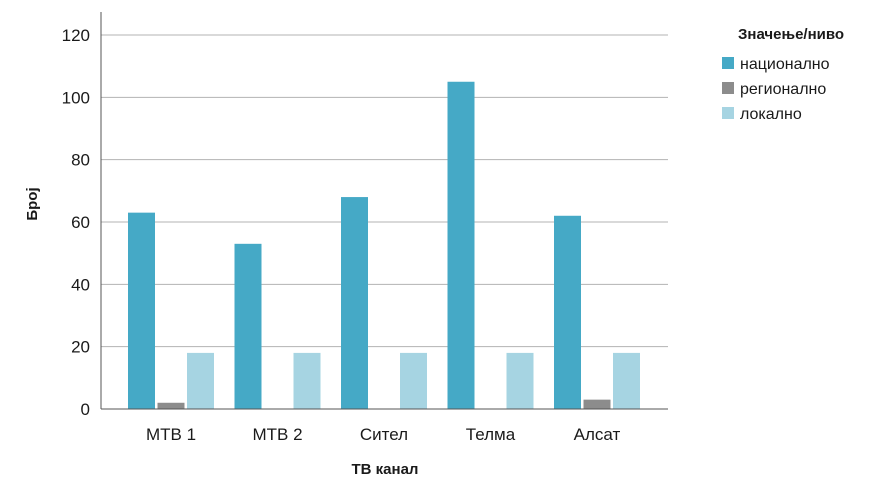  What do you see at coordinates (783, 74) in the screenshot?
I see `legend: Значење/ниво национално регионално локално` at bounding box center [783, 74].